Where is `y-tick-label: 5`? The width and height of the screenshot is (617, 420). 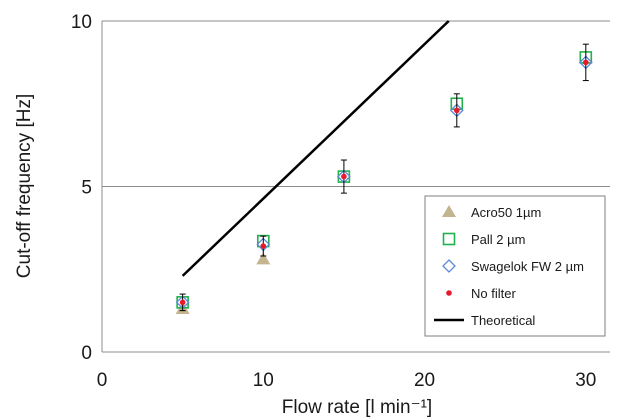
y-tick-label: 5 is located at coordinates (86, 188).